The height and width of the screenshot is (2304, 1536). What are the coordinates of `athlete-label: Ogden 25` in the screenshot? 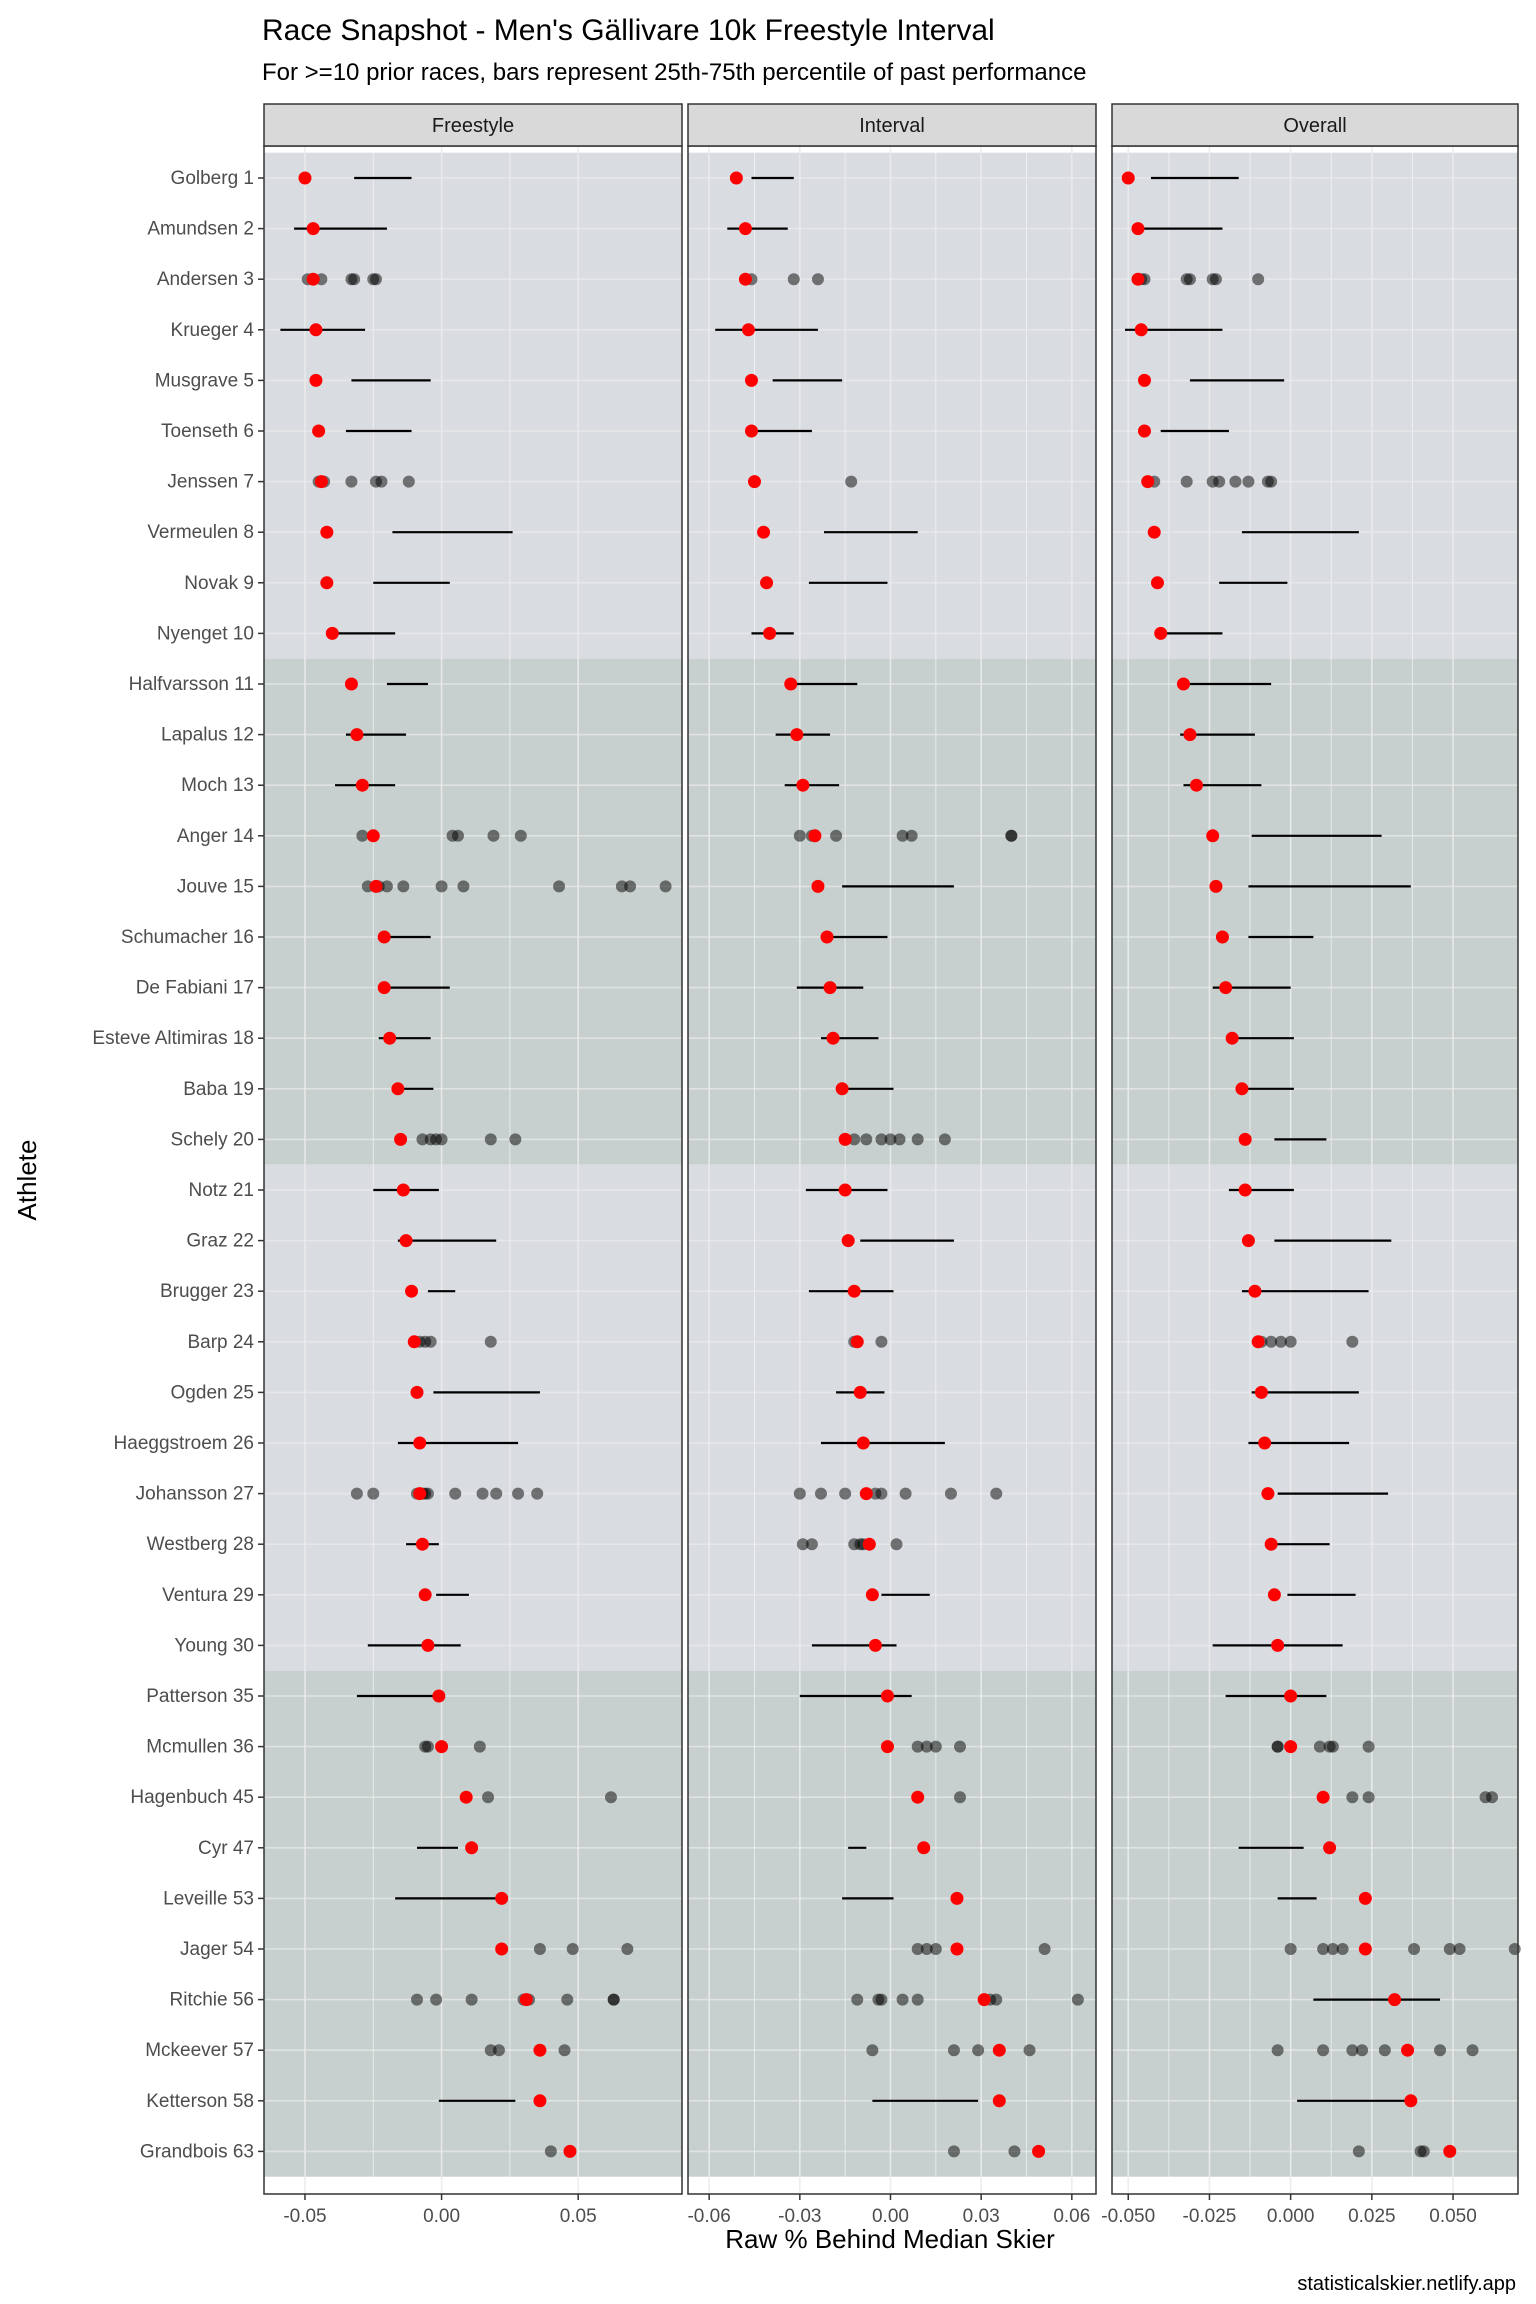 It's located at (212, 1392).